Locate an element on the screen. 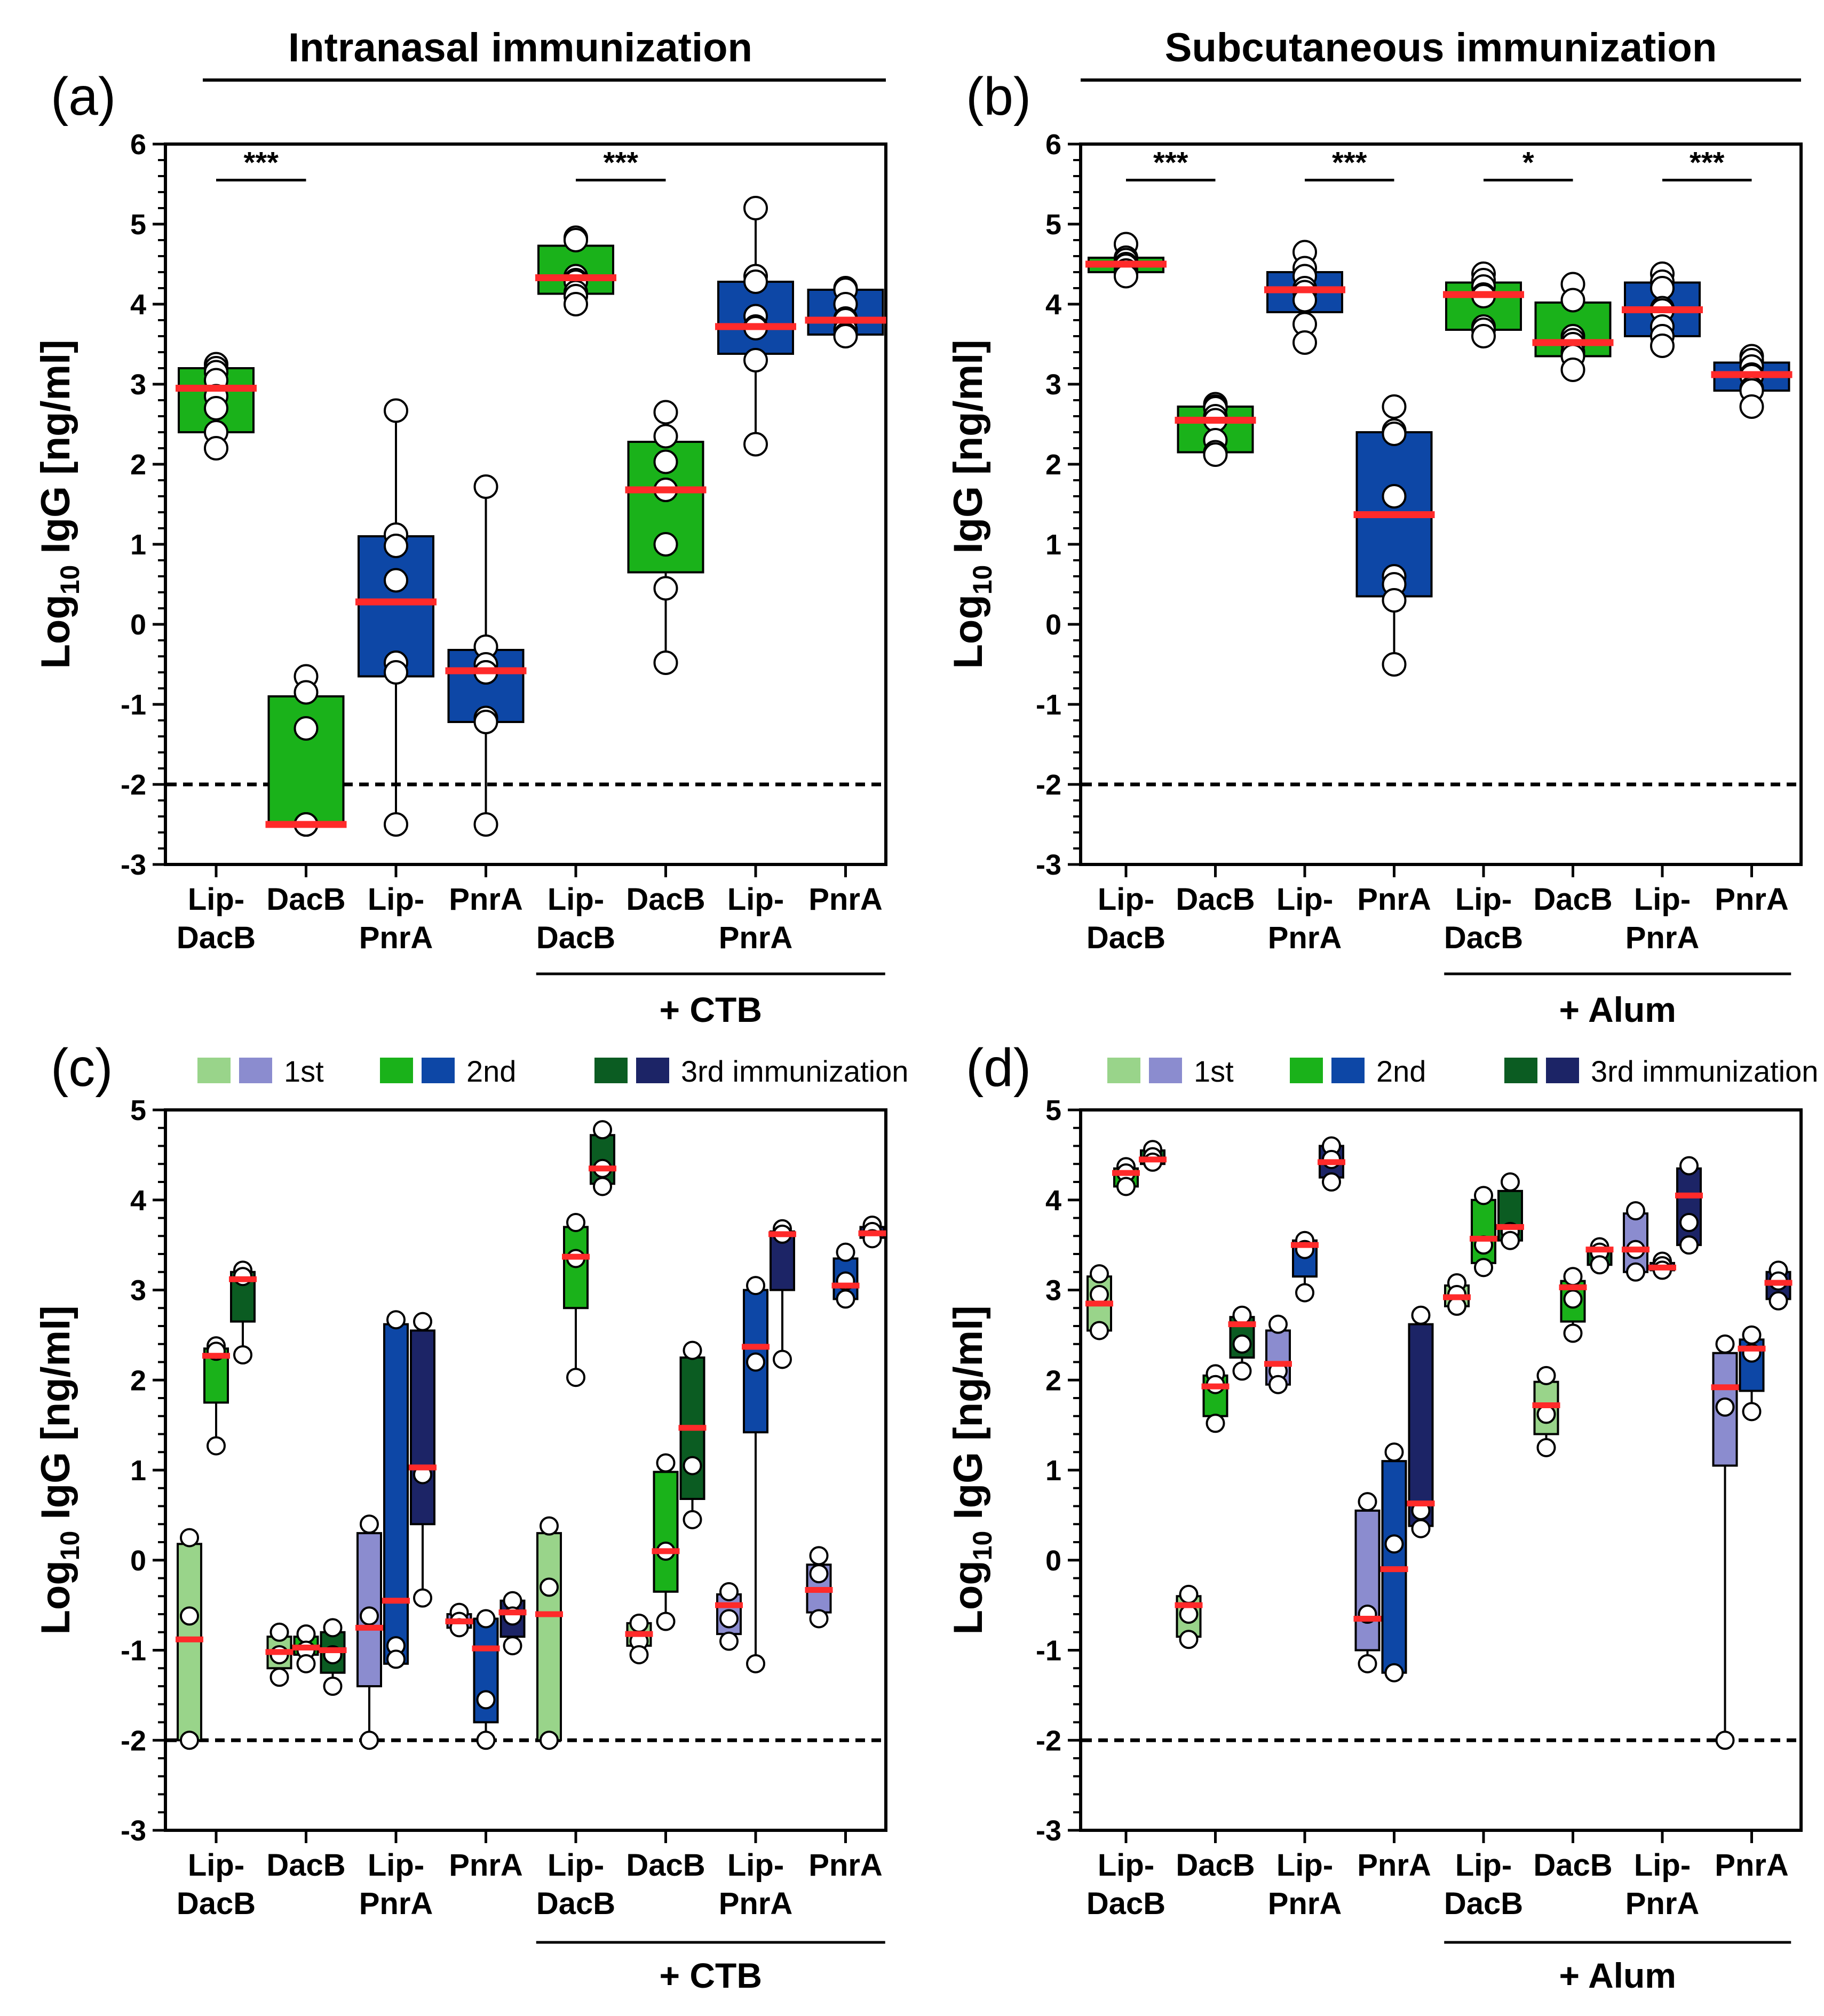 The width and height of the screenshot is (1824, 2016). group-bracket-label: + Alum is located at coordinates (1617, 1009).